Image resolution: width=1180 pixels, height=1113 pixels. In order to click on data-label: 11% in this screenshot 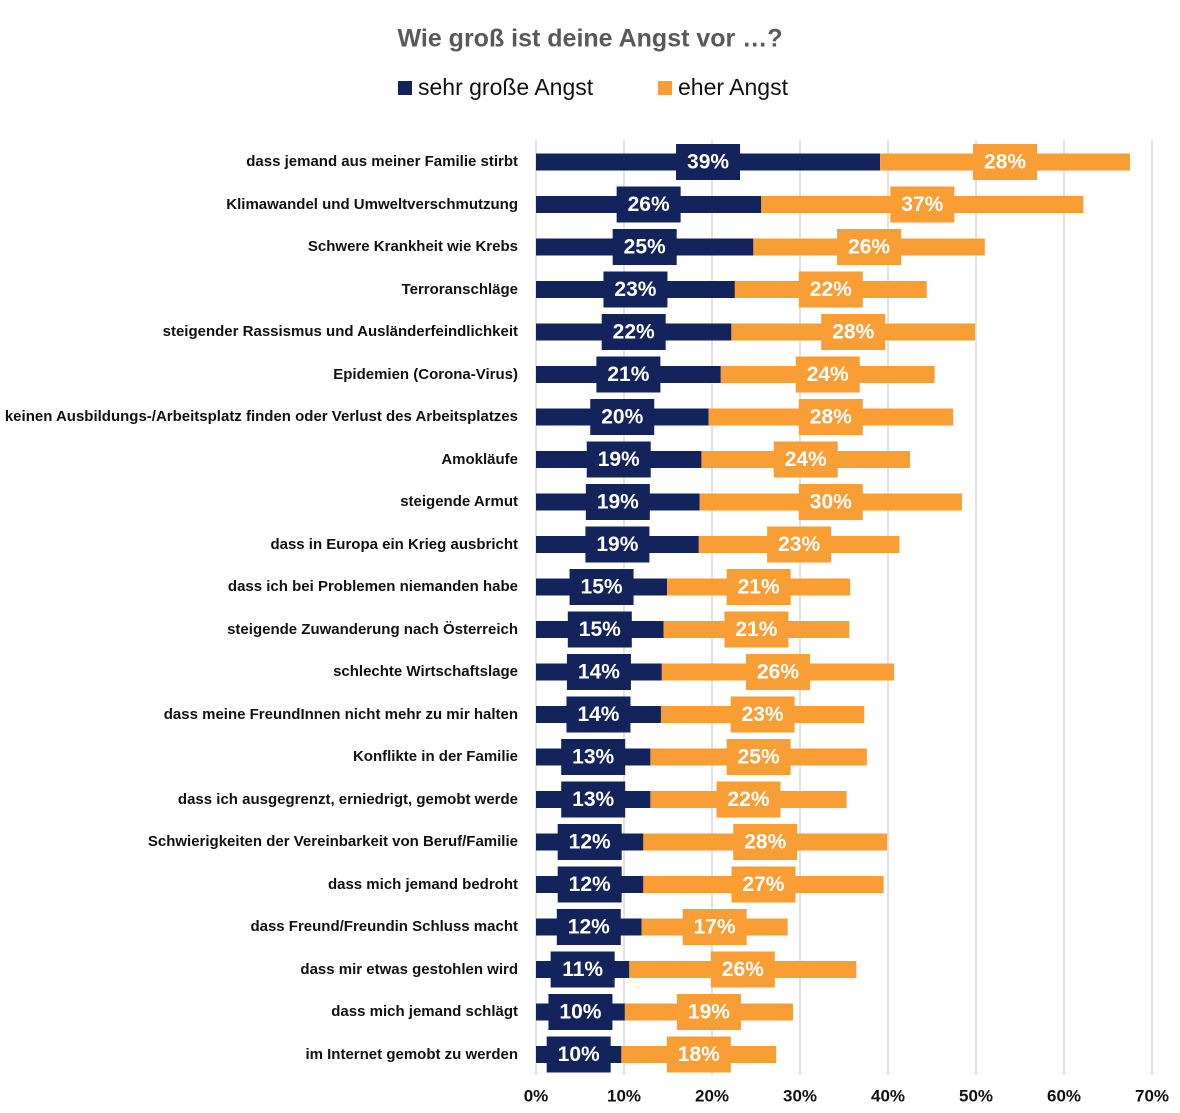, I will do `click(582, 969)`.